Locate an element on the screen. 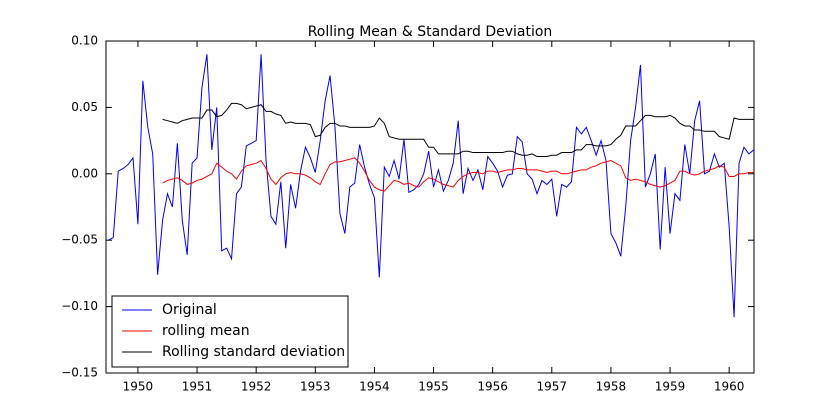  x-tick-label: 1957 is located at coordinates (552, 387).